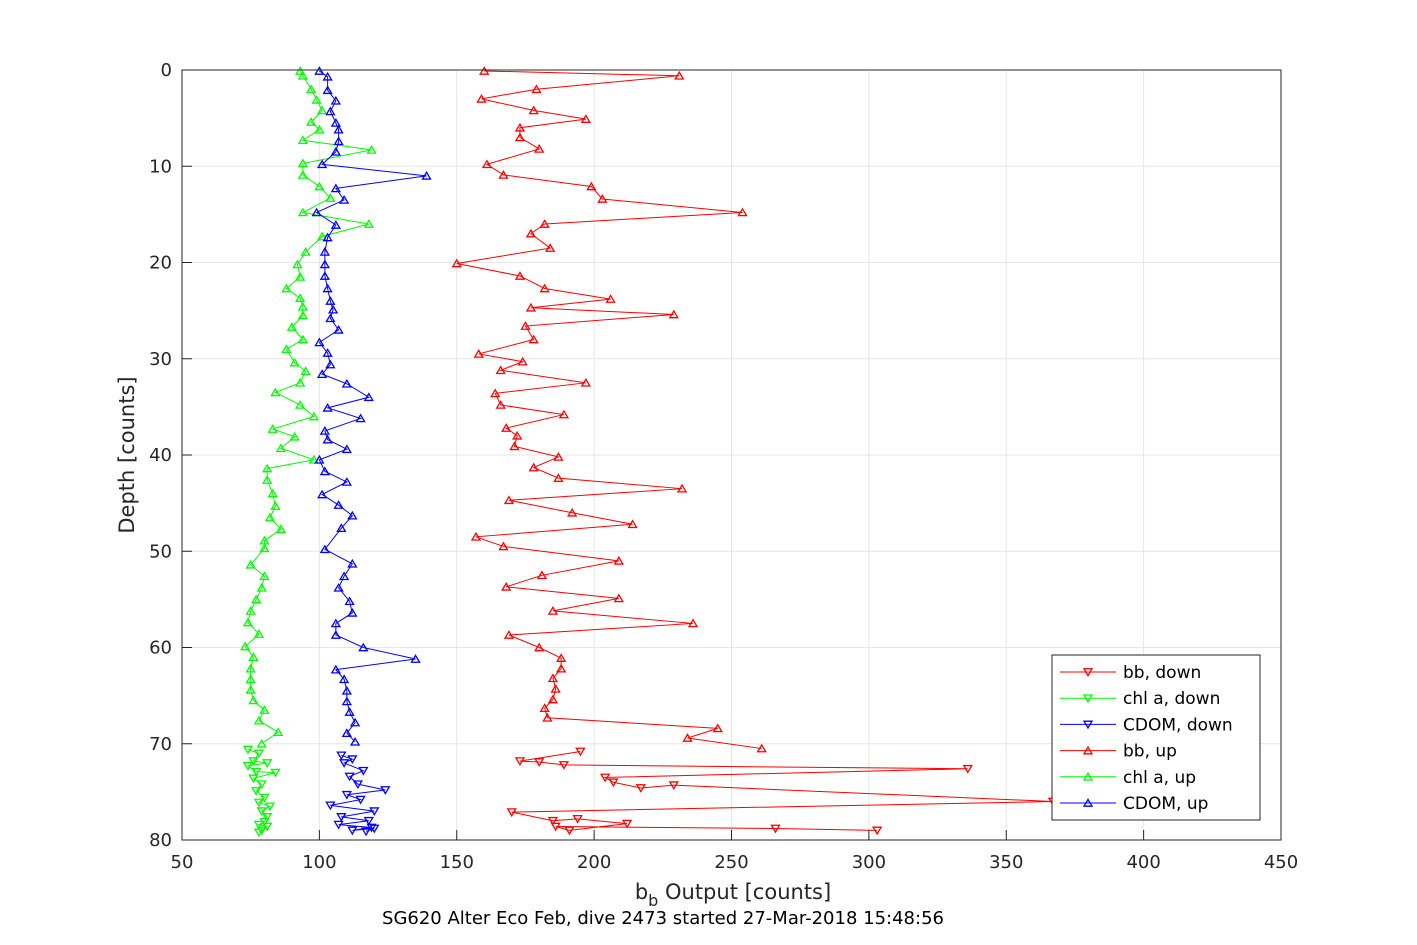 The image size is (1417, 945). Describe the element at coordinates (1162, 673) in the screenshot. I see `legend-label: bb, down` at that location.